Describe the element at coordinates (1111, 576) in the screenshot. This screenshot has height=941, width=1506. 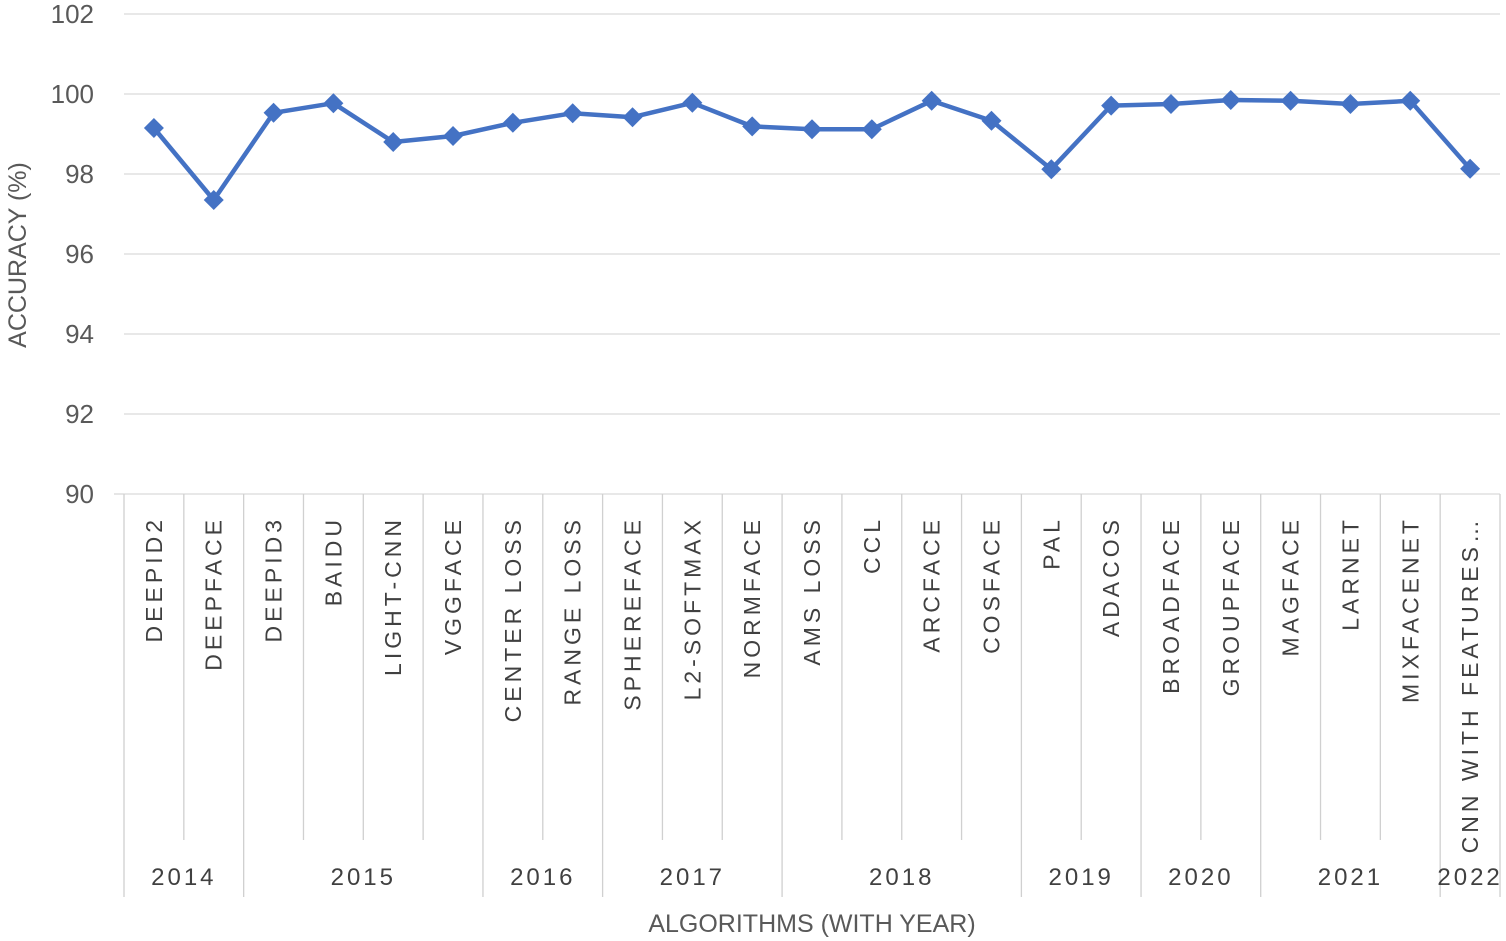
I see `x-category-label: ADACOS` at that location.